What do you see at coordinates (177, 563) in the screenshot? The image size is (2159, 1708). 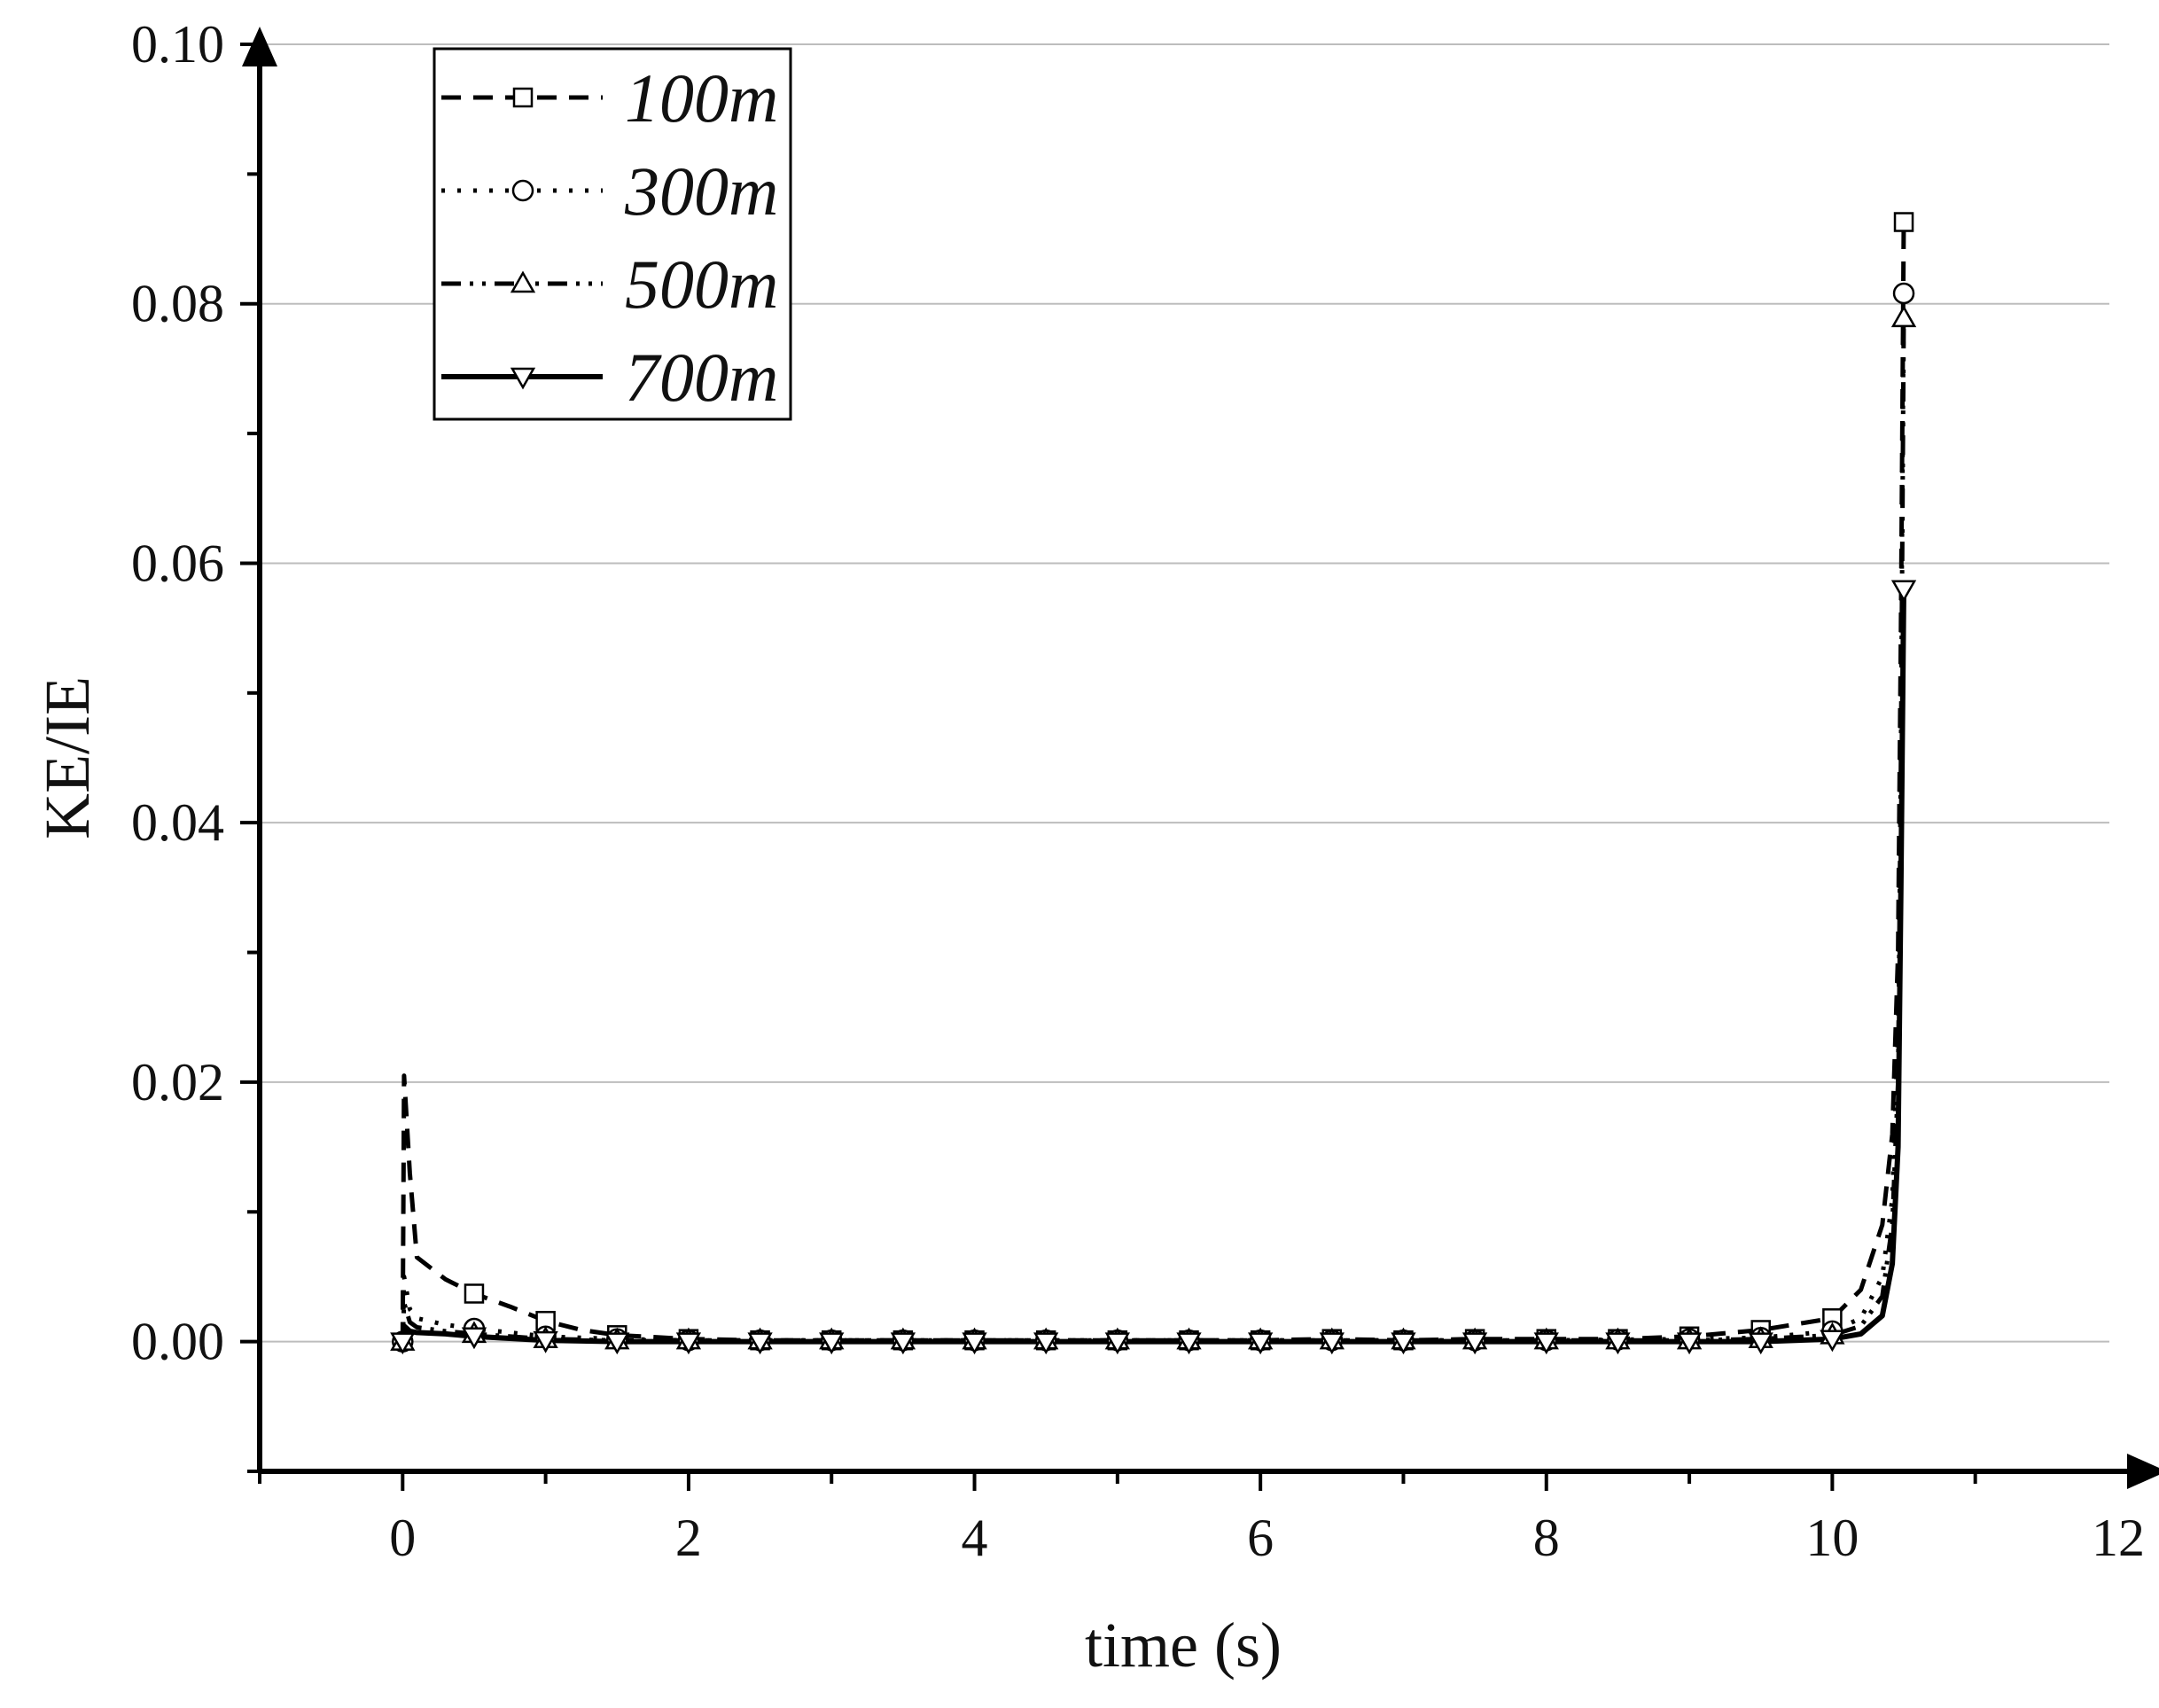 I see `y-tick-label: 0.06` at bounding box center [177, 563].